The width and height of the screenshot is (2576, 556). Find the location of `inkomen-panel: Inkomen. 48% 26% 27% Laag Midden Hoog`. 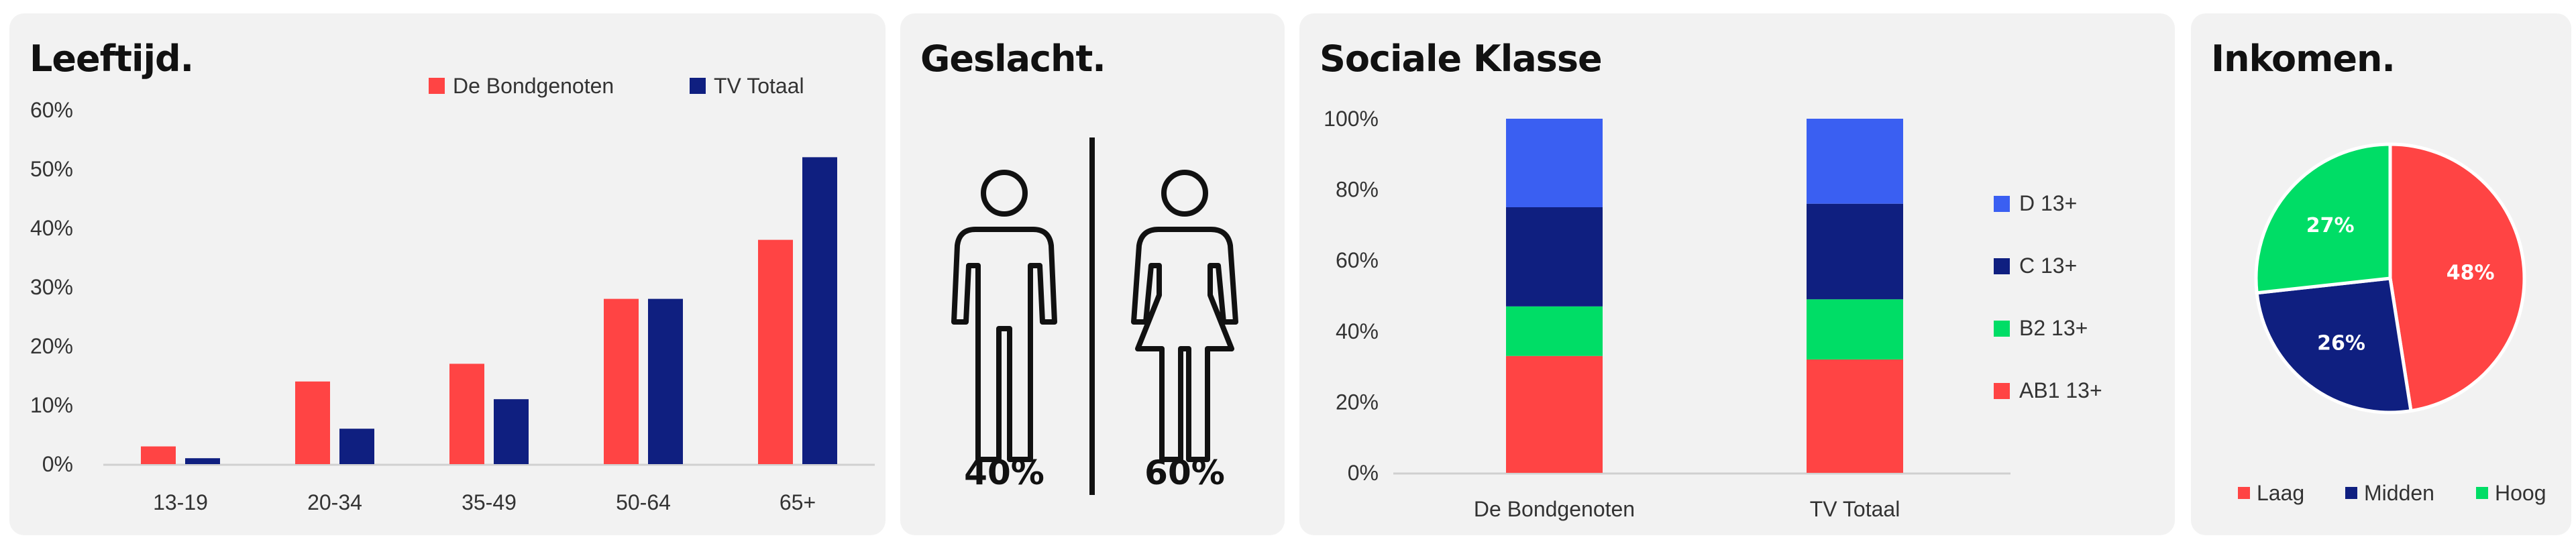

inkomen-panel: Inkomen. 48% 26% 27% Laag Midden Hoog is located at coordinates (2381, 274).